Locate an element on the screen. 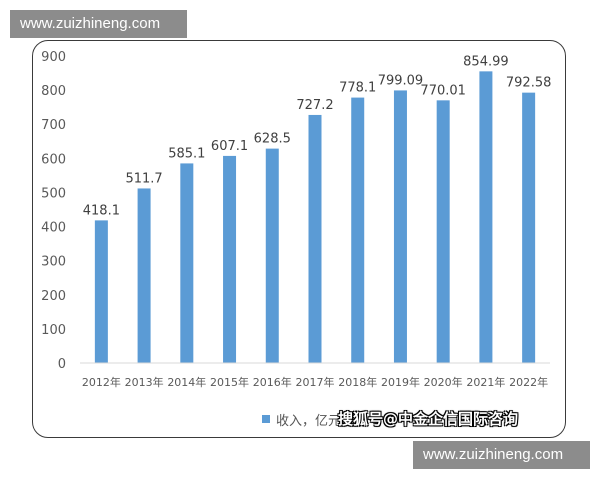  bar-value-label: 607.1 is located at coordinates (229, 146).